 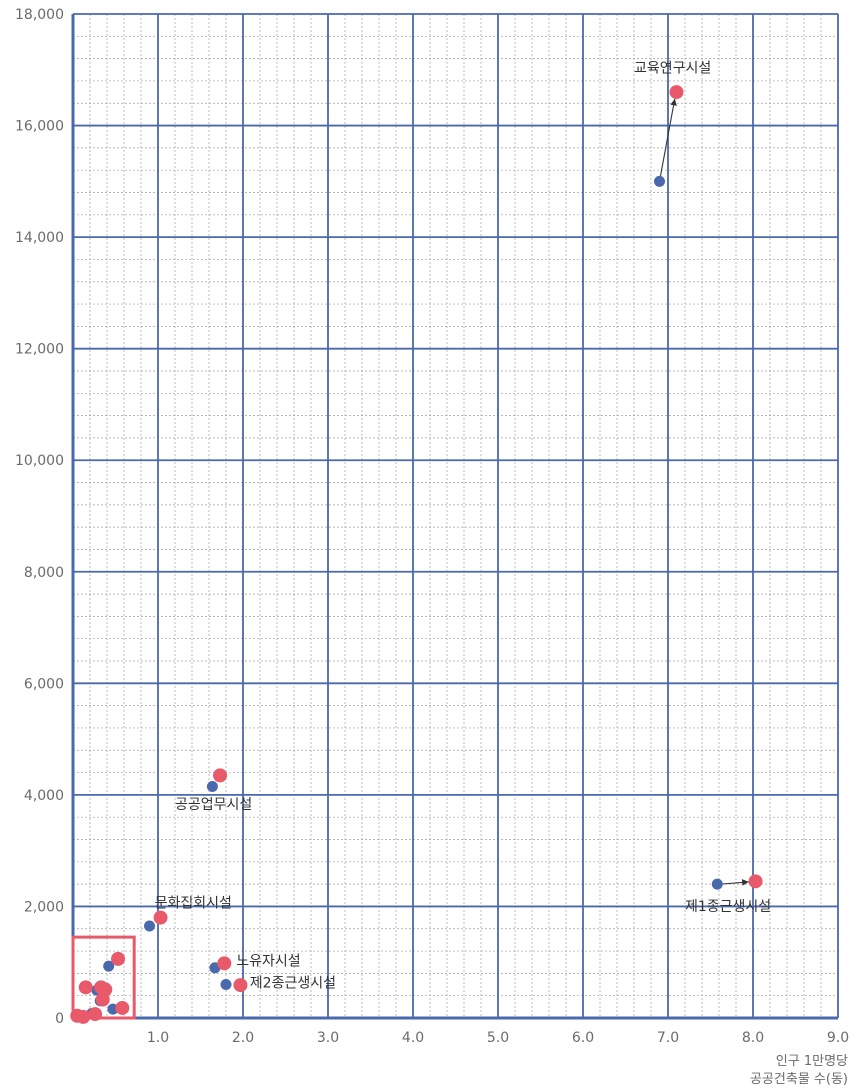 I want to click on highlight-box, so click(x=103, y=977).